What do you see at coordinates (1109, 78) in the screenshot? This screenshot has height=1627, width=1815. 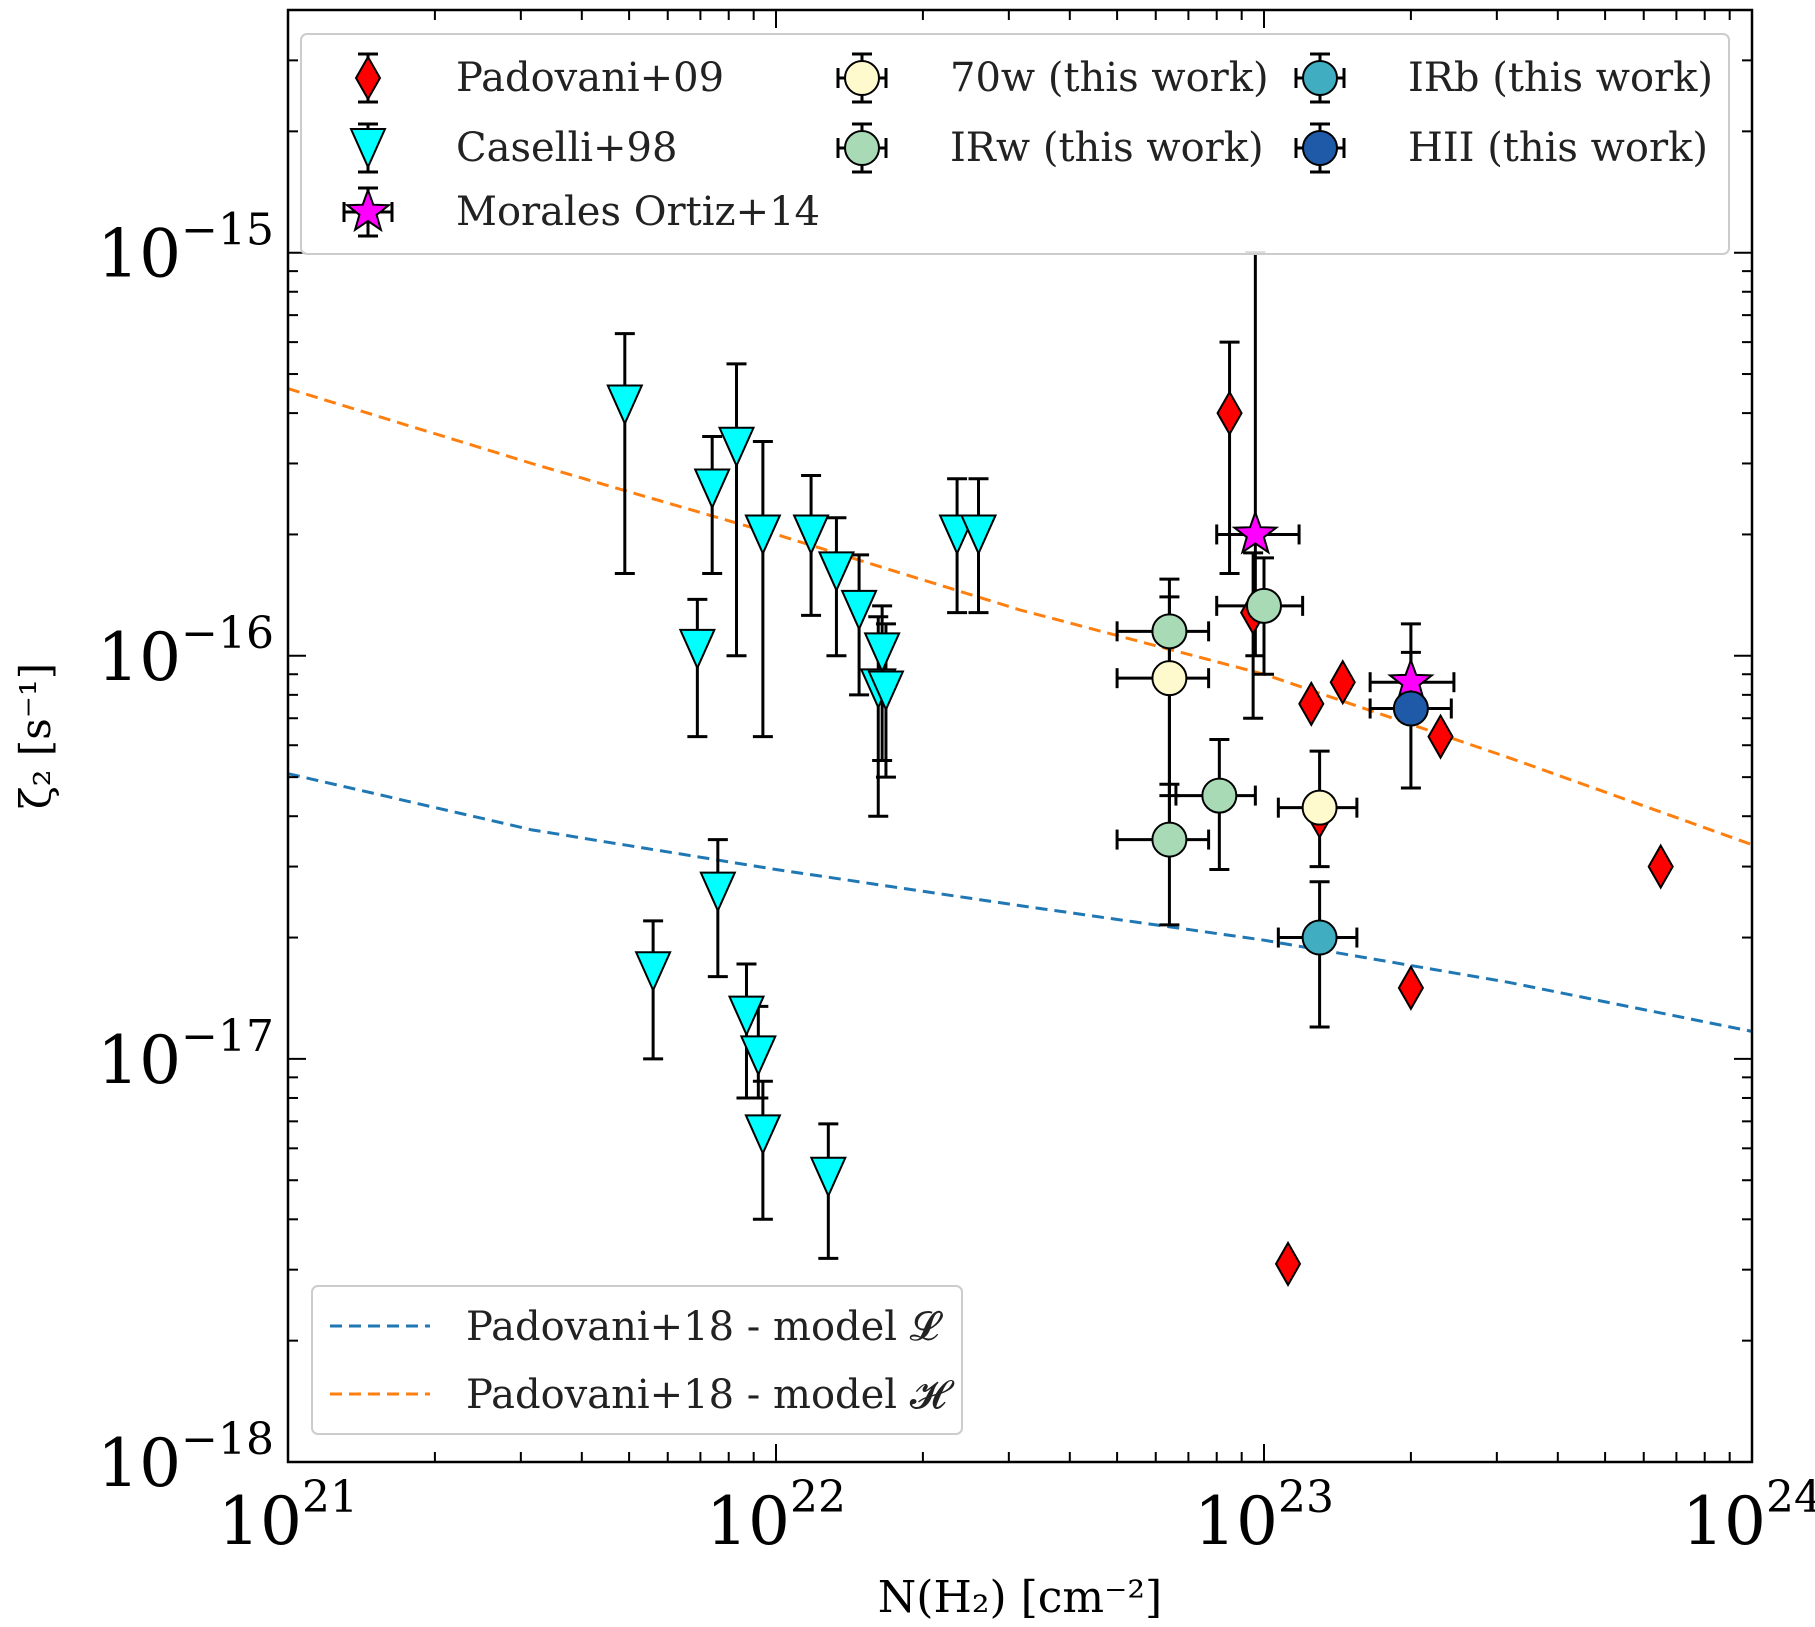 I see `legend-label: 70w (this work)` at bounding box center [1109, 78].